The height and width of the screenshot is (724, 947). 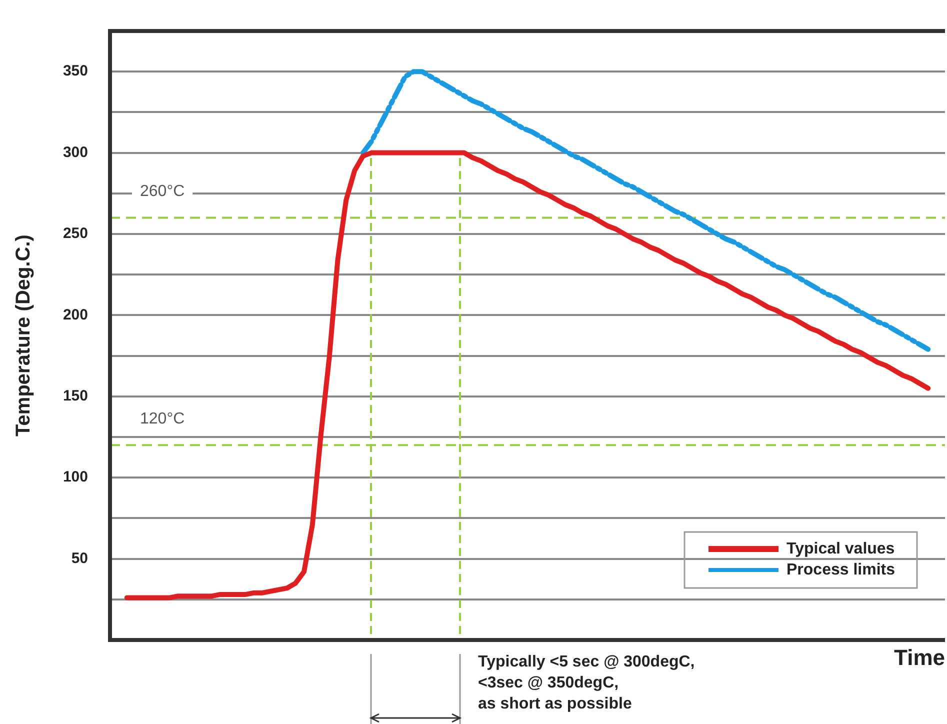 I want to click on y-tick-label: 300, so click(x=75, y=152).